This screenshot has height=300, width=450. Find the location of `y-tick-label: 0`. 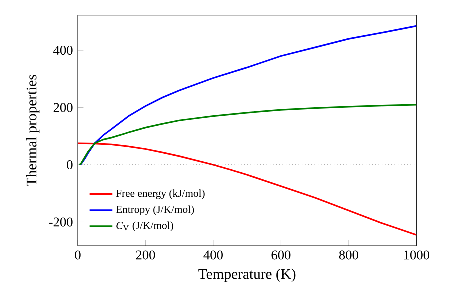

y-tick-label: 0 is located at coordinates (70, 165).